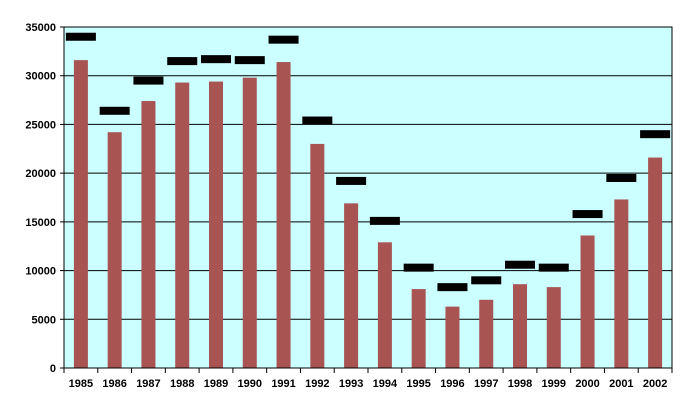  Describe the element at coordinates (351, 384) in the screenshot. I see `x-tick-label: 1993` at that location.